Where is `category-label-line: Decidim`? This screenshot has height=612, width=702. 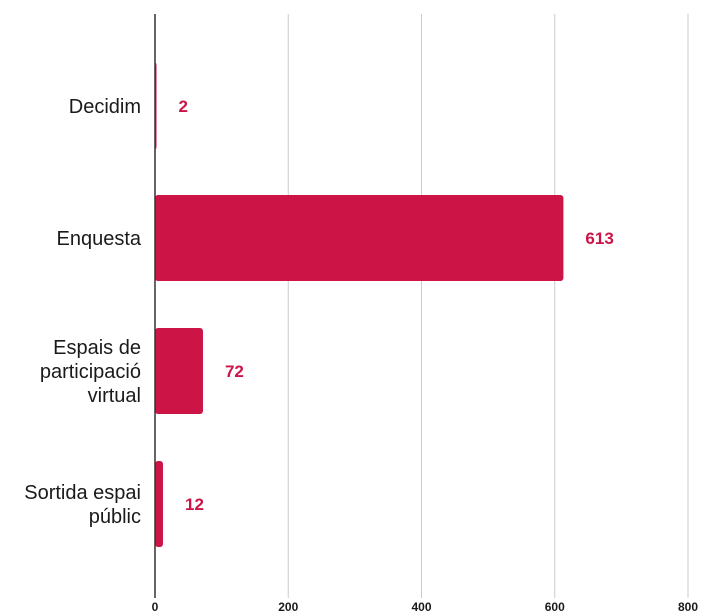
category-label-line: Decidim is located at coordinates (105, 107).